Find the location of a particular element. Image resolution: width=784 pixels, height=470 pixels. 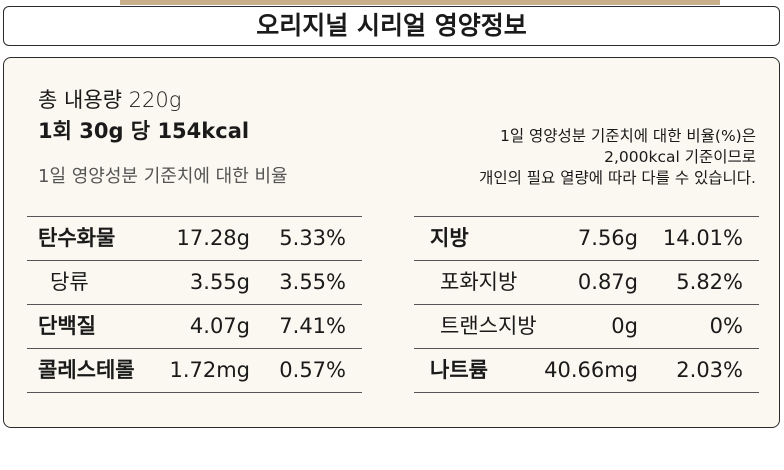

nutrient-percent: 0.57% is located at coordinates (312, 370).